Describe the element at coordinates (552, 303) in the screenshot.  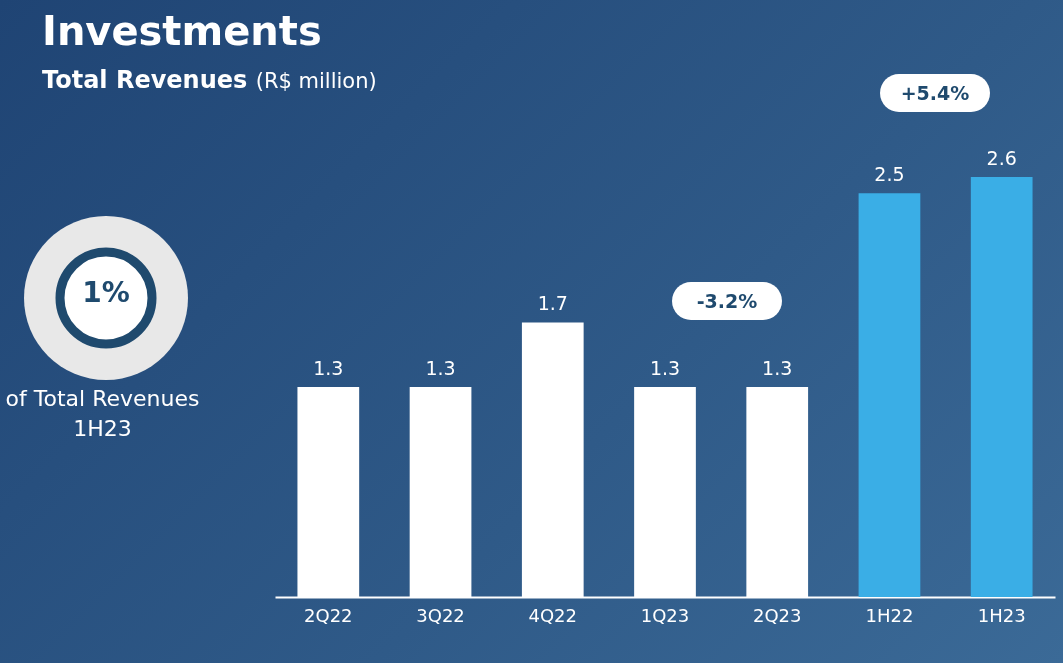
I see `data-label: 1.7` at that location.